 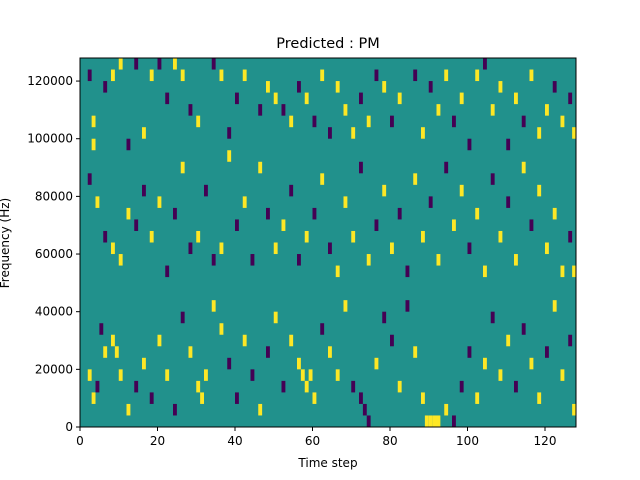 I want to click on y-tick-label: 120000, so click(x=50, y=81).